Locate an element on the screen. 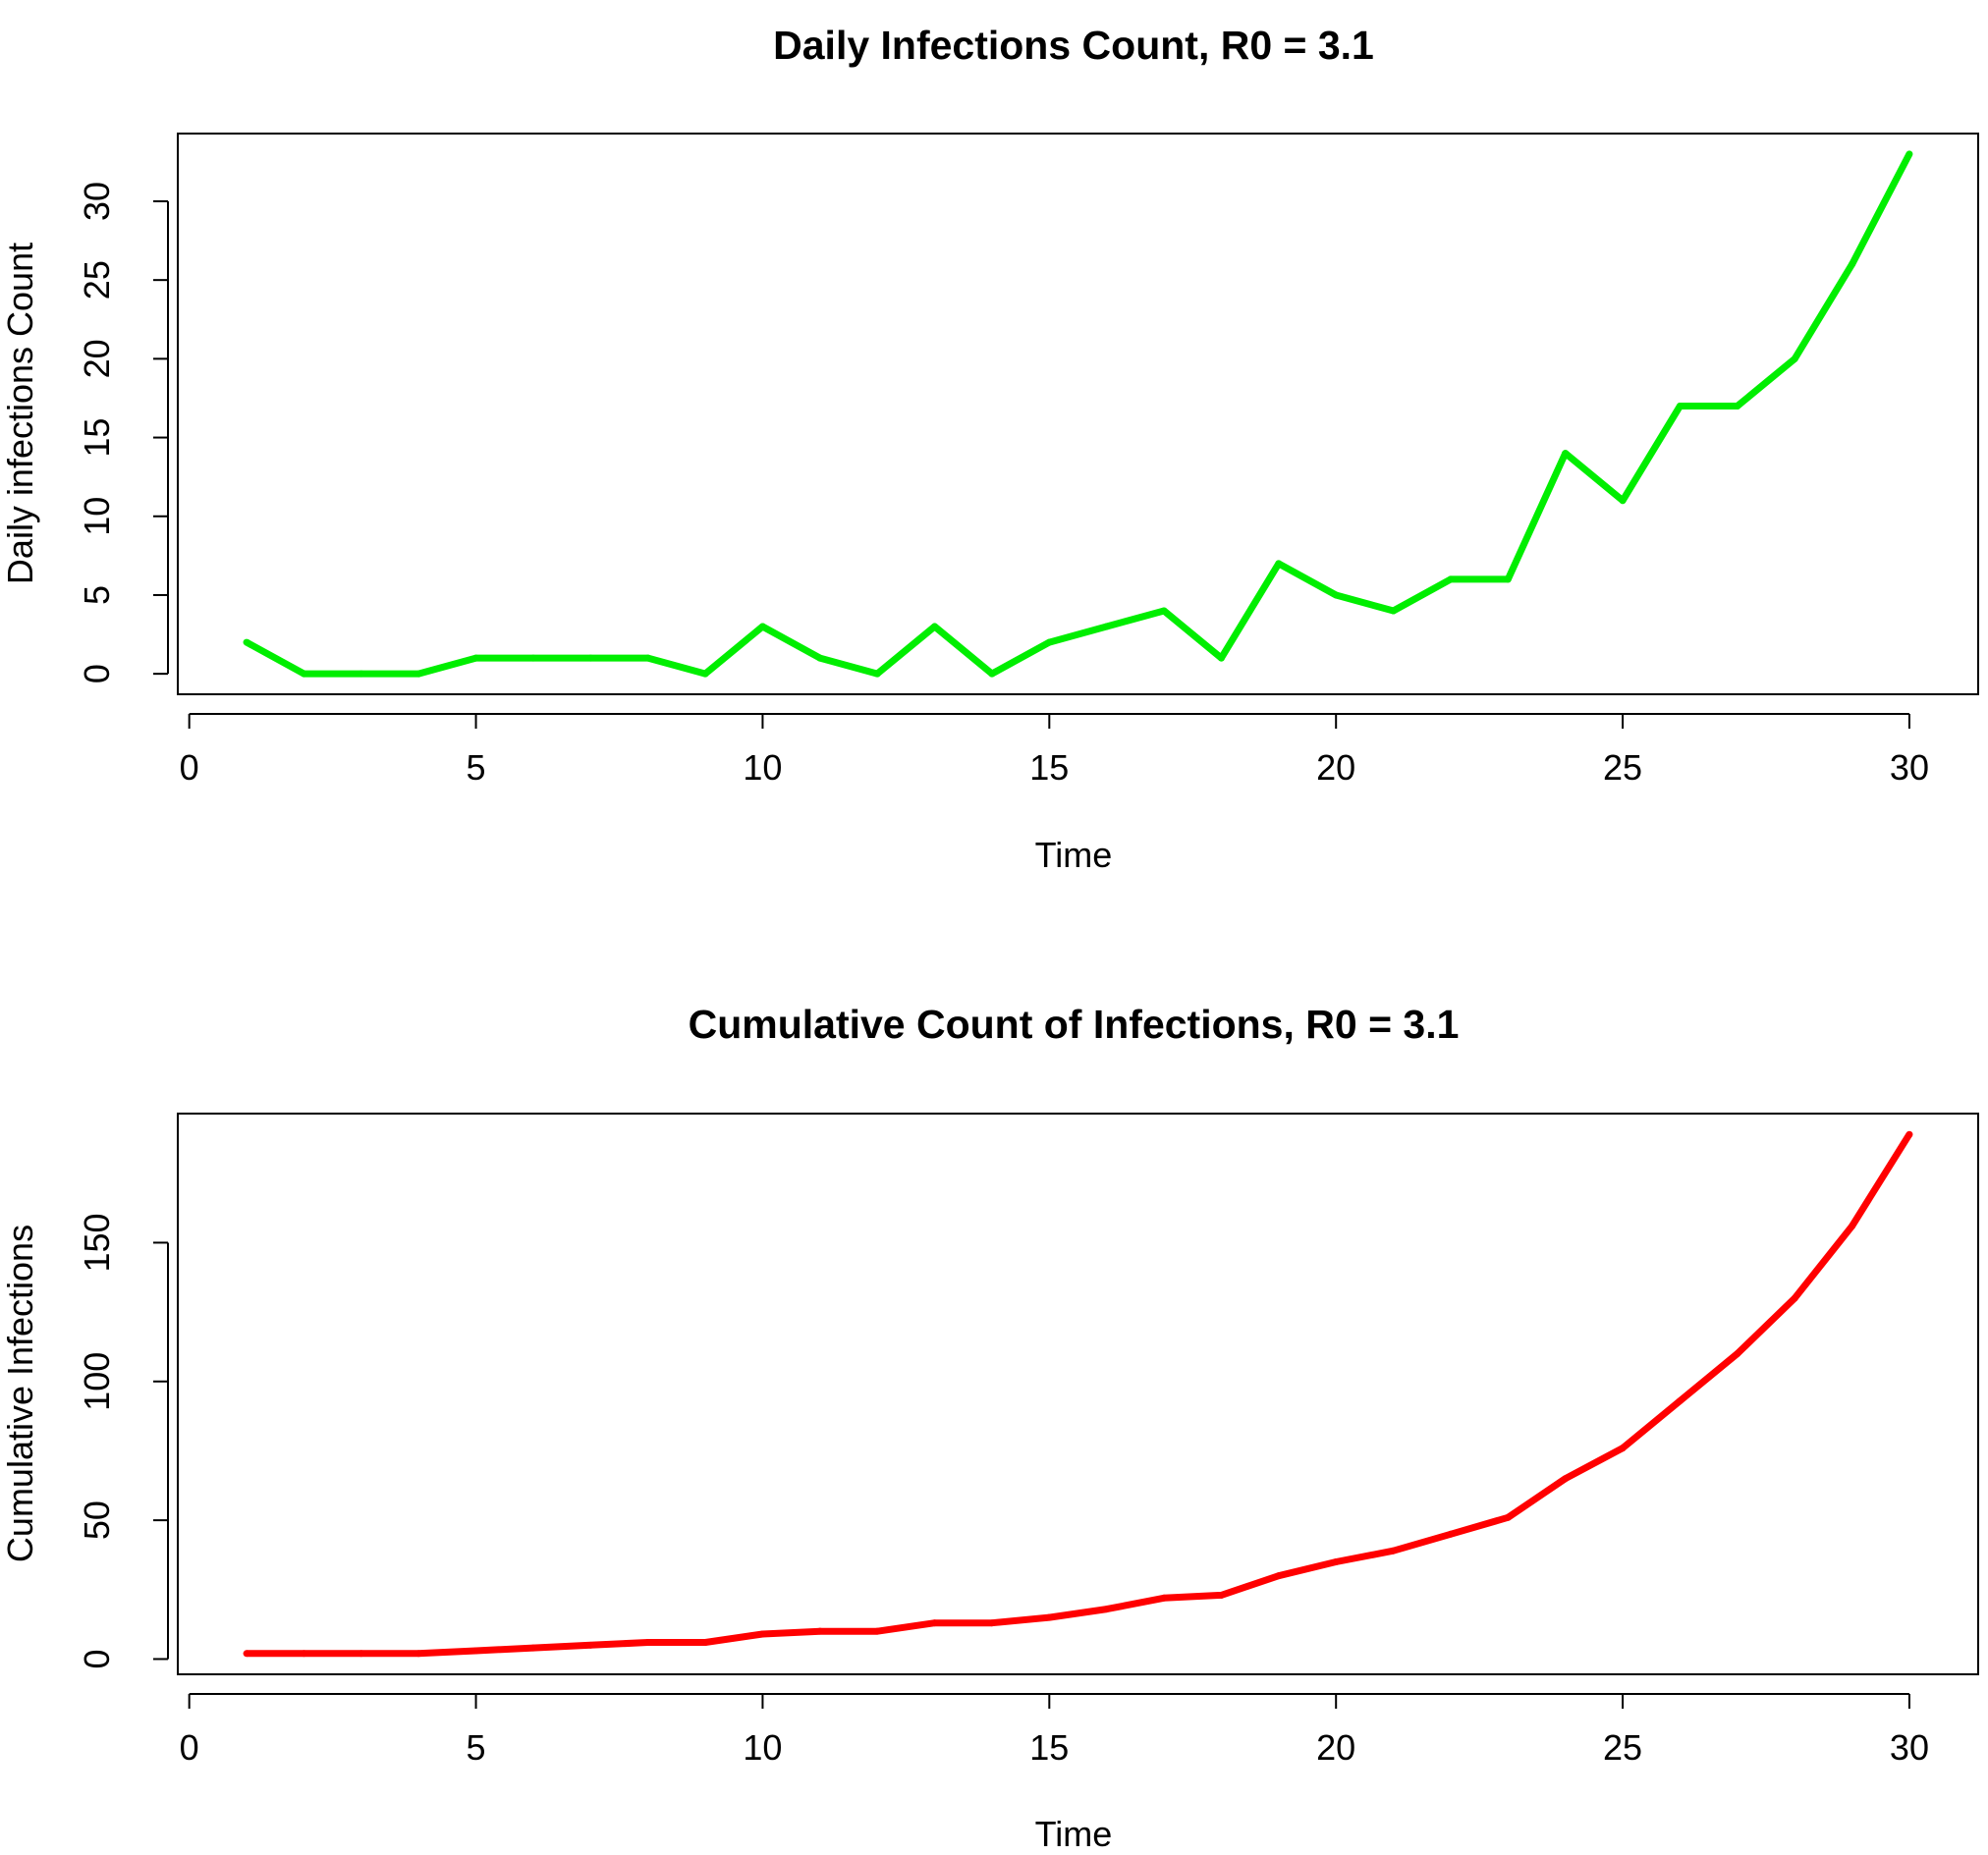 The height and width of the screenshot is (1855, 1988). daily-x-axis-label: Time is located at coordinates (1074, 855).